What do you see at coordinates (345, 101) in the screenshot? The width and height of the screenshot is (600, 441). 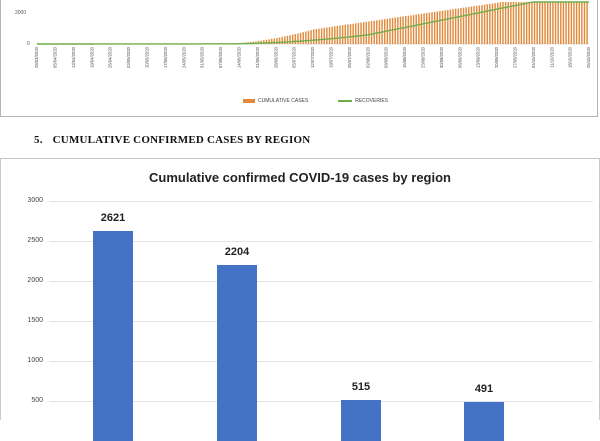 I see `recoveries-swatch` at bounding box center [345, 101].